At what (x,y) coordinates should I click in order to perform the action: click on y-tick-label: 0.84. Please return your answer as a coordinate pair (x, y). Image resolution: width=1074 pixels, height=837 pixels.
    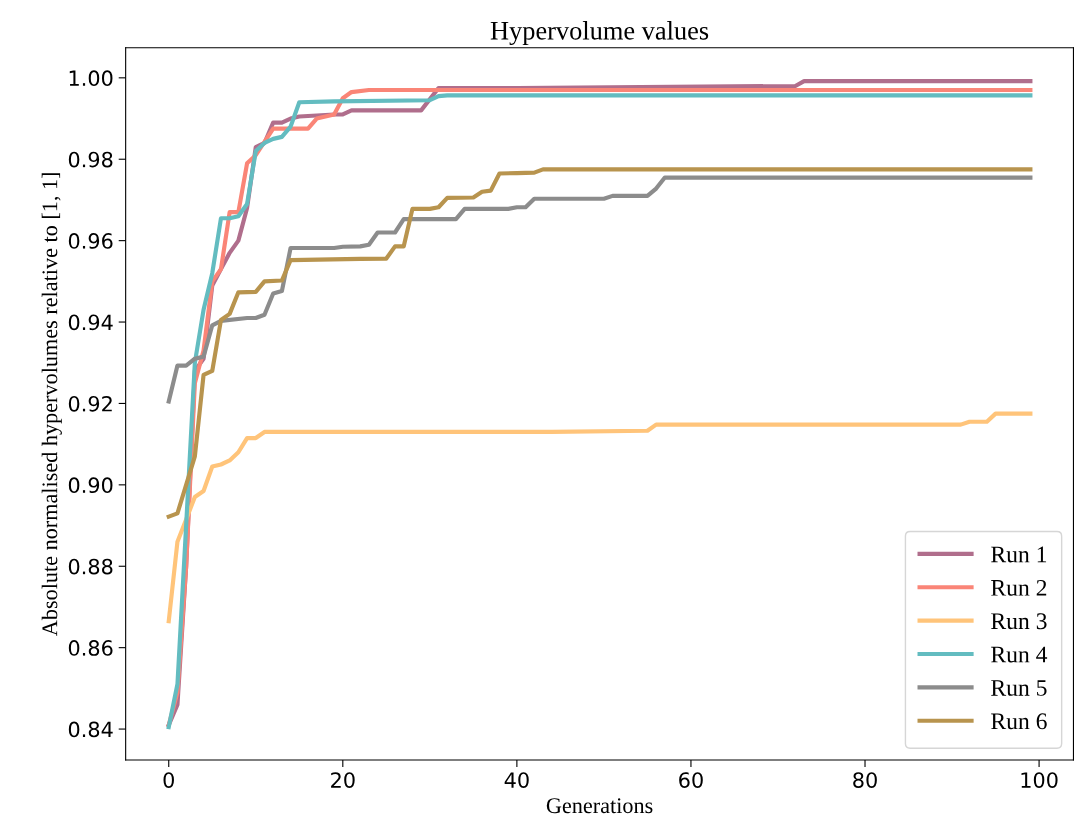
    Looking at the image, I should click on (90, 729).